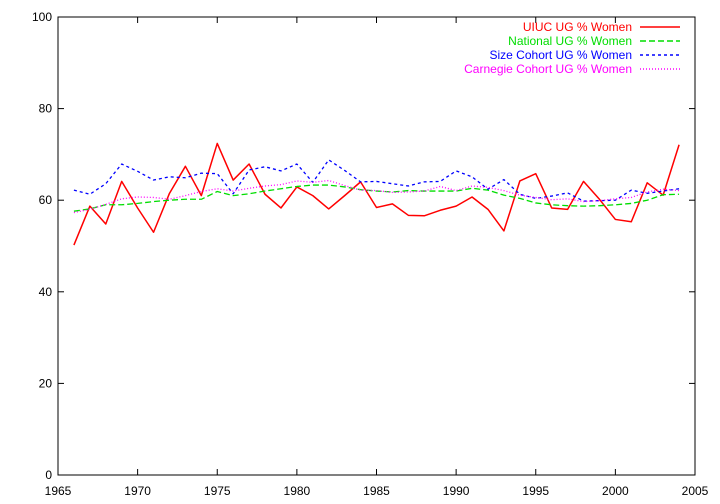  What do you see at coordinates (577, 27) in the screenshot?
I see `legend-label: UIUC UG % Women` at bounding box center [577, 27].